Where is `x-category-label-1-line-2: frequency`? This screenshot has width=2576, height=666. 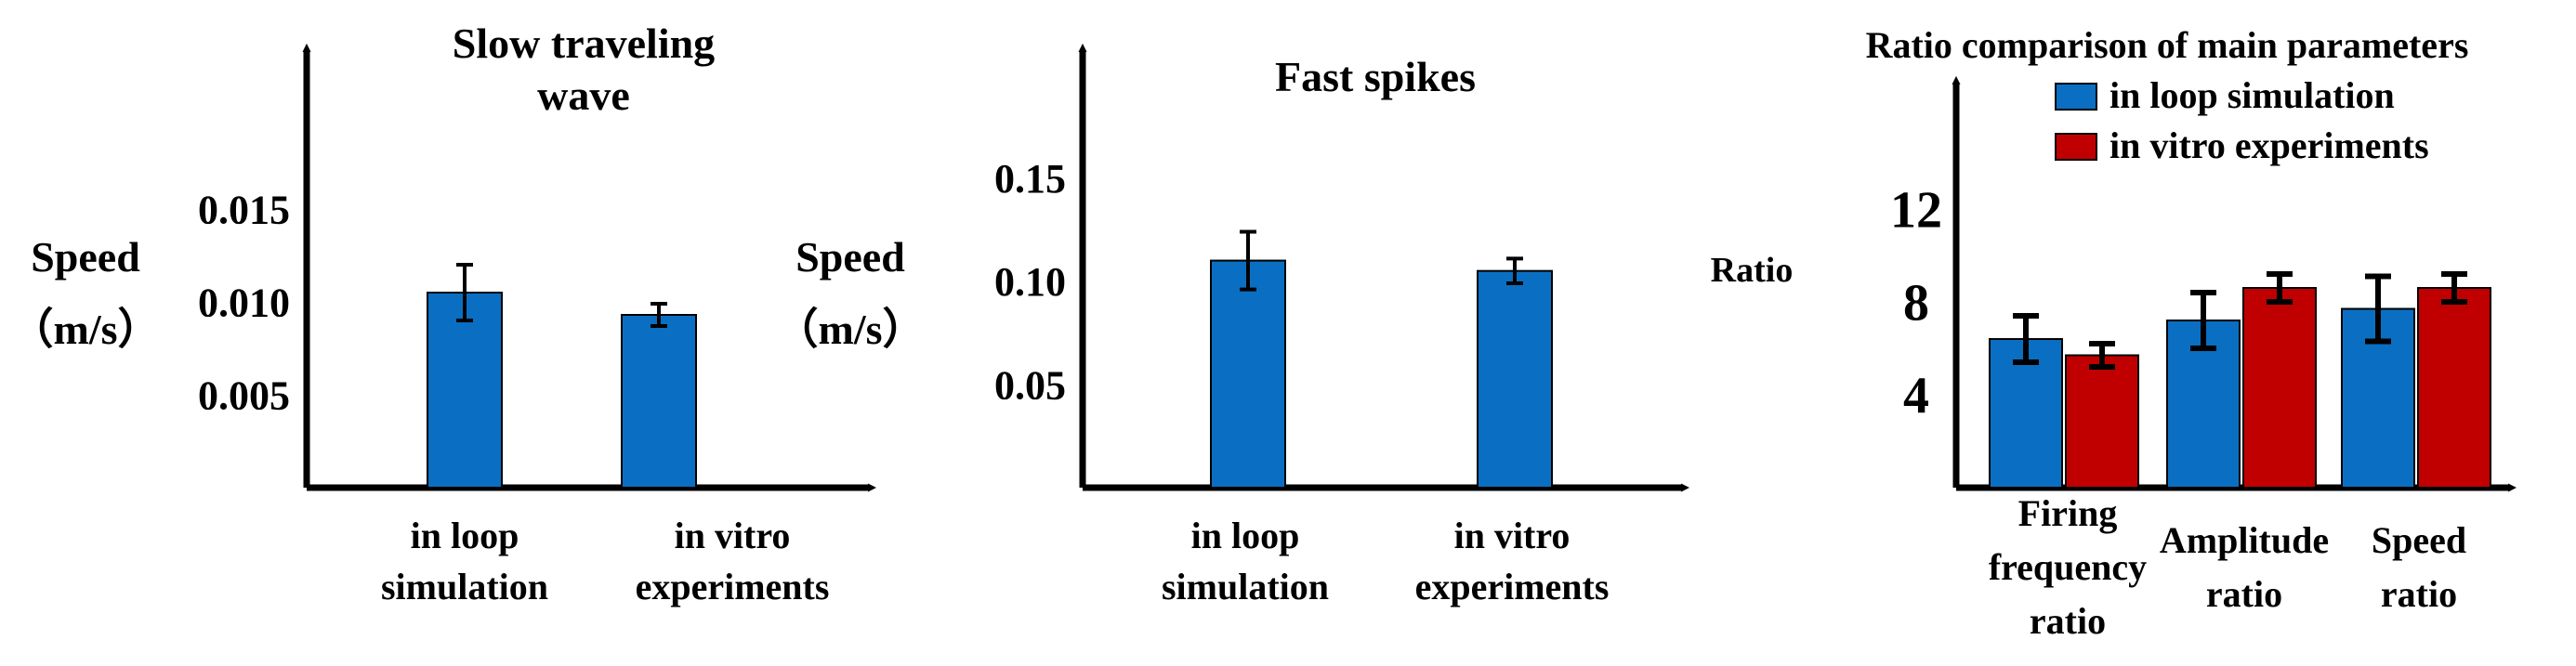
x-category-label-1-line-2: frequency is located at coordinates (2068, 567).